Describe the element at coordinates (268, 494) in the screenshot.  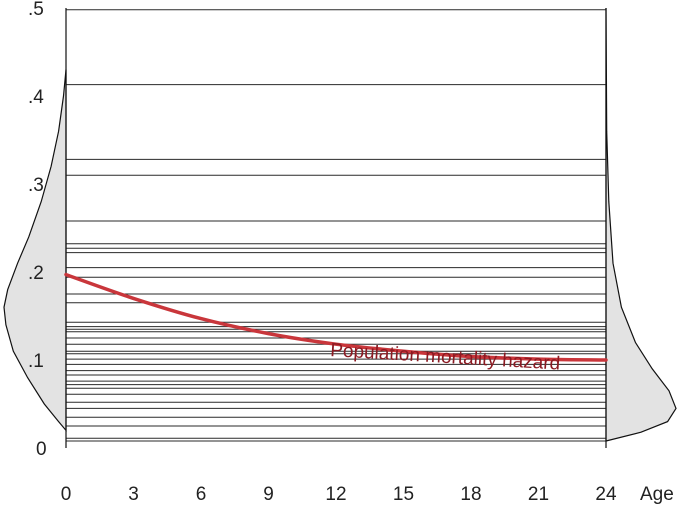
I see `x-tick-label: 9` at that location.